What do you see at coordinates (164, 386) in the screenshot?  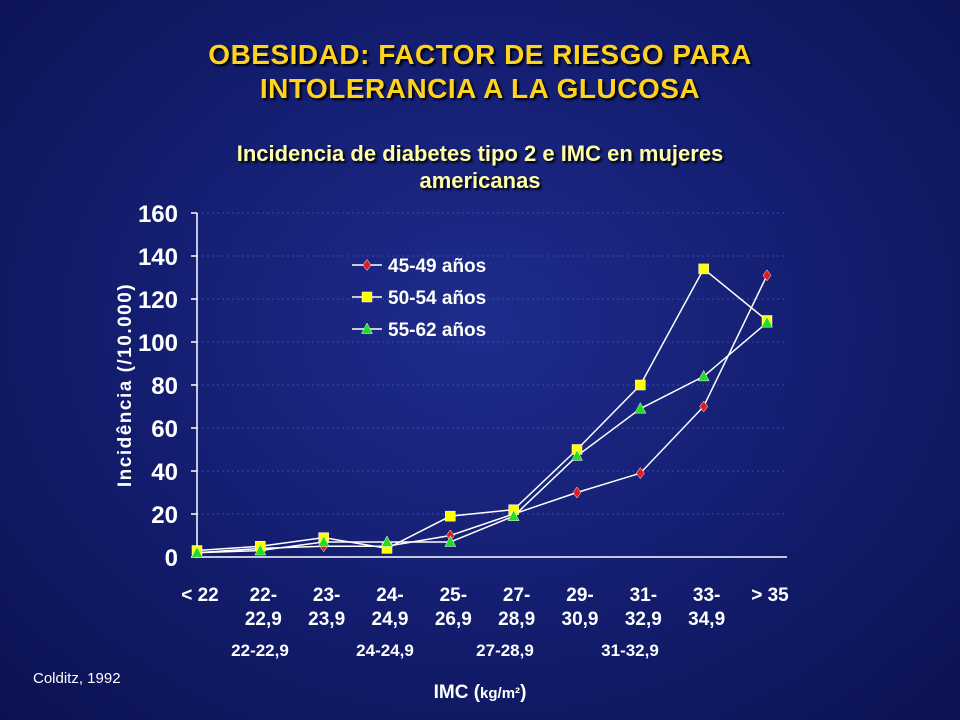 I see `y-tick-label: 80` at bounding box center [164, 386].